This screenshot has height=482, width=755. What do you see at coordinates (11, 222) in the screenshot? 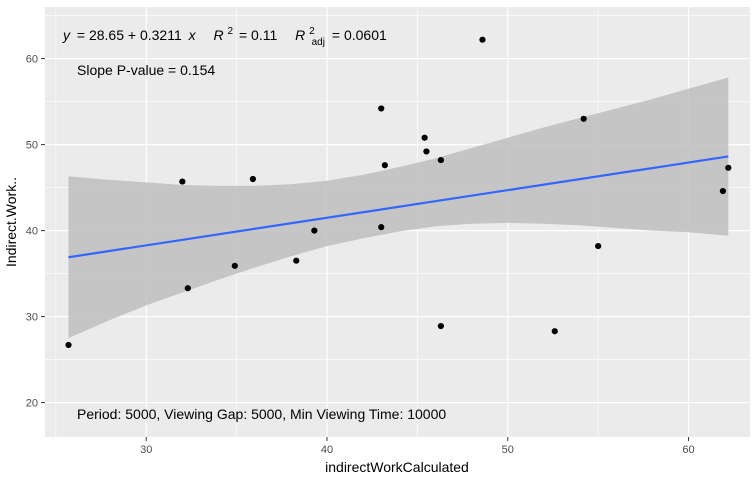
I see `y-axis-title: Indirect.Work..` at bounding box center [11, 222].